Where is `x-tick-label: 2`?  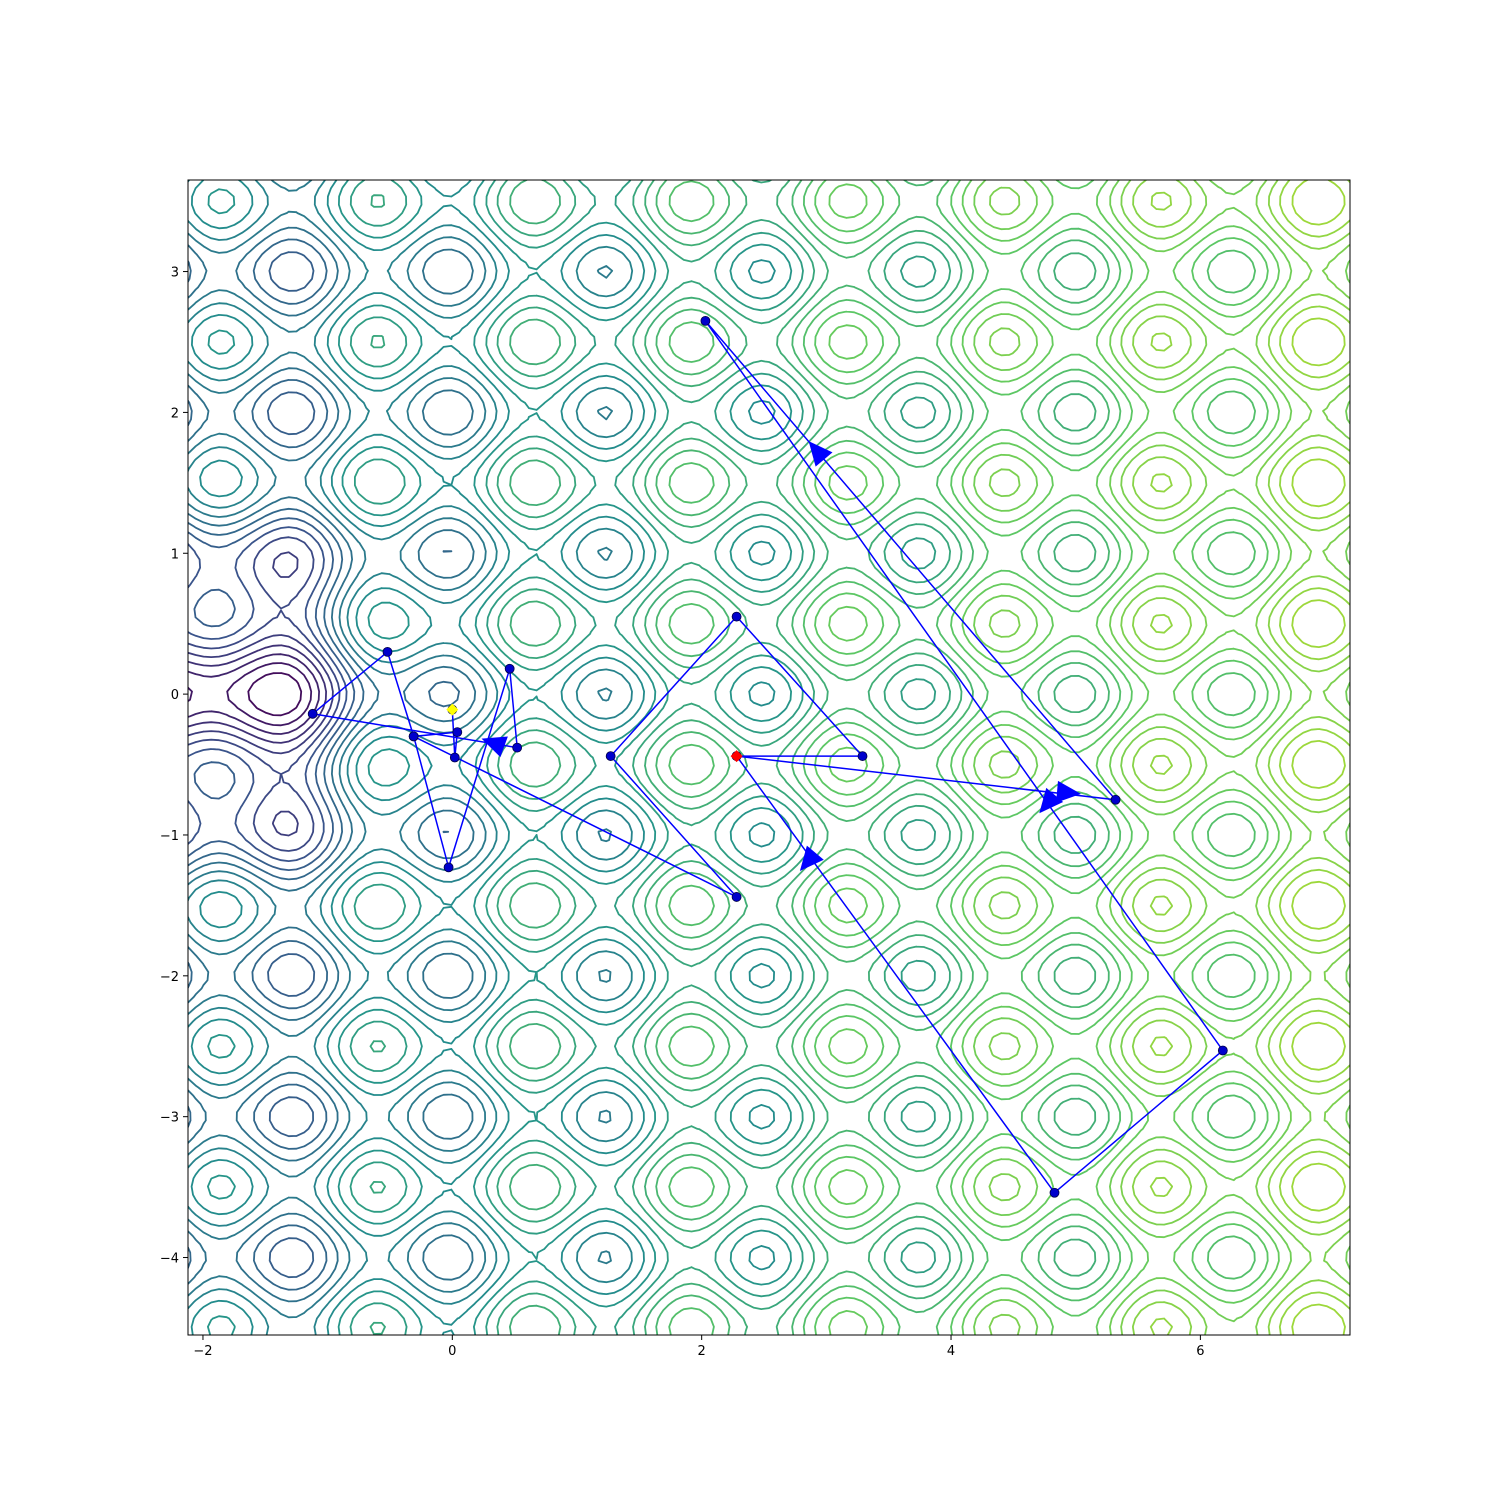 x-tick-label: 2 is located at coordinates (702, 1351).